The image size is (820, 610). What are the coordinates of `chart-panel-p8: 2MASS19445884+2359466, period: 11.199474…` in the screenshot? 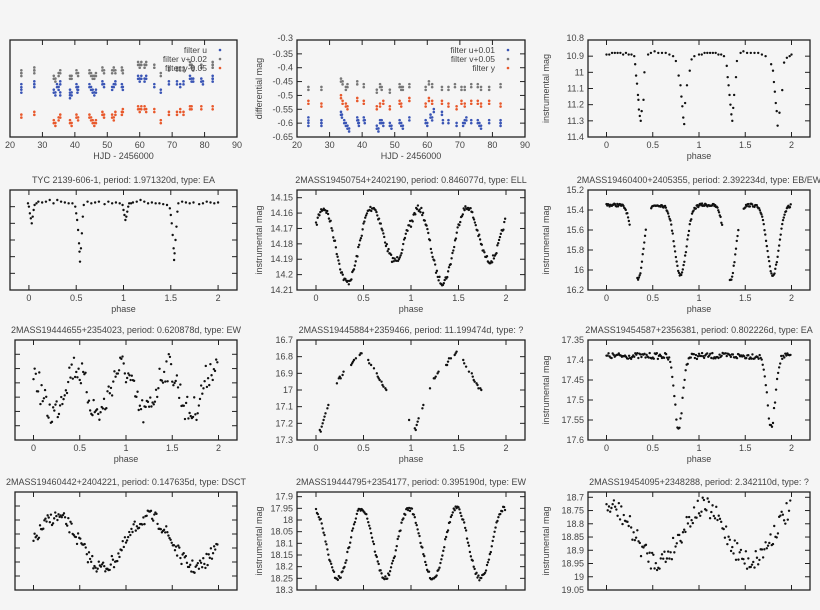 It's located at (400, 394).